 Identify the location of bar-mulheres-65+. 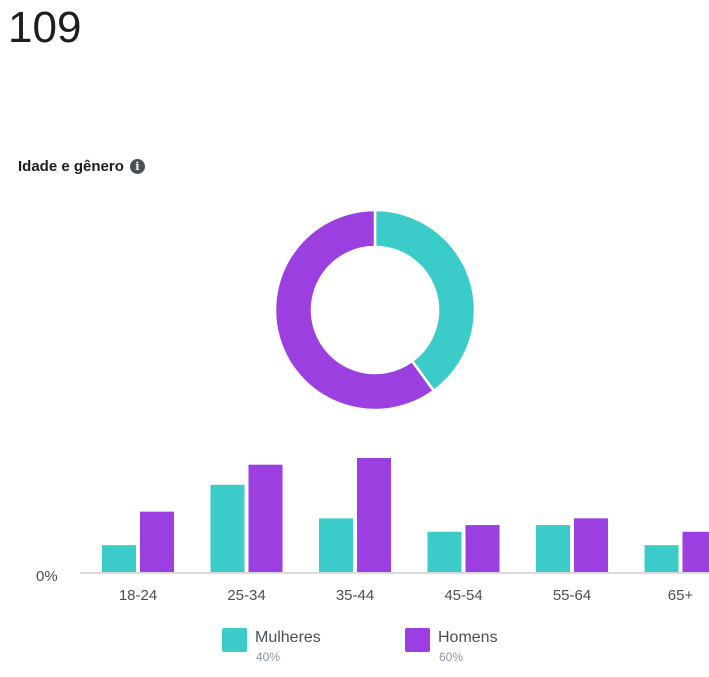
(661, 558).